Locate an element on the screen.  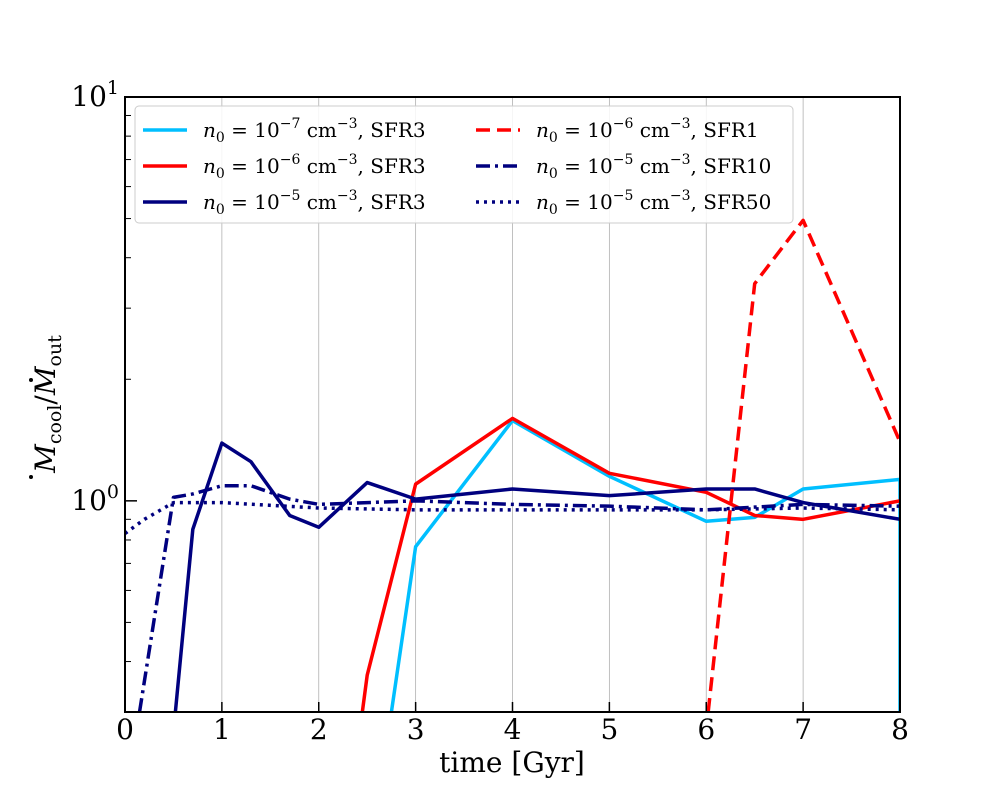
y-tick-label: 10¹ is located at coordinates (95, 95).